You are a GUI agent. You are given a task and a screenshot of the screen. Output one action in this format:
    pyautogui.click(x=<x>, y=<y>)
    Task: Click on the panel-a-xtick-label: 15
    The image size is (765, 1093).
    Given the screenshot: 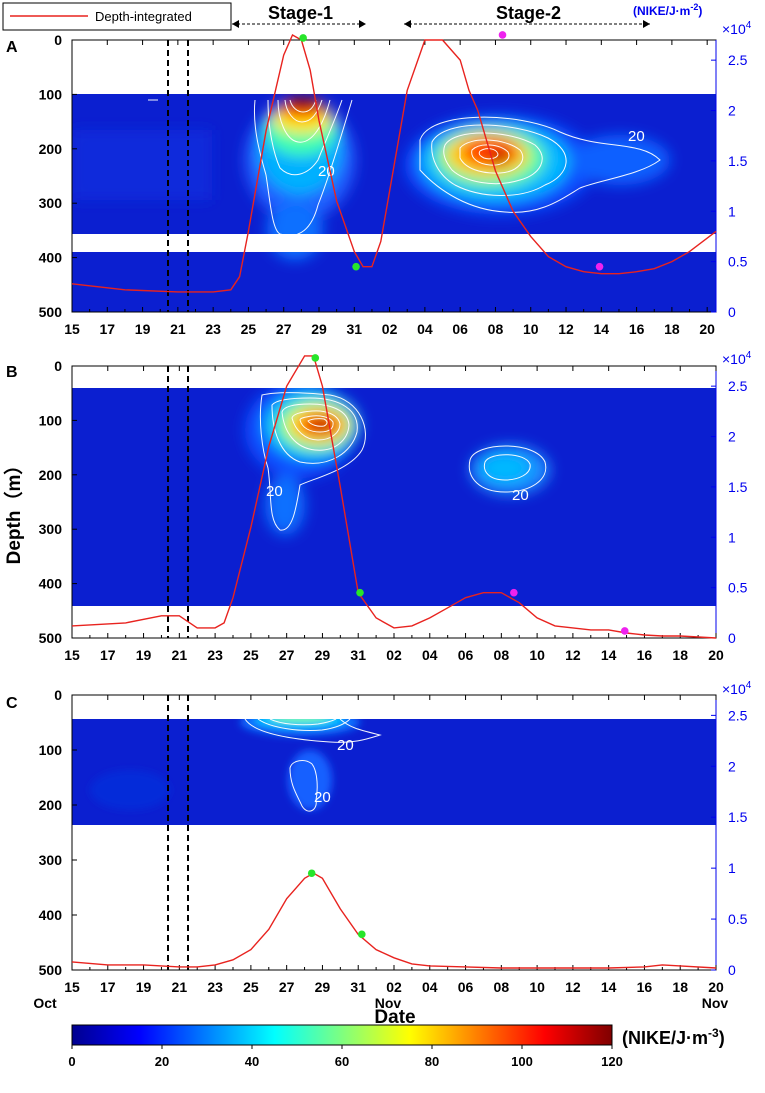 What is the action you would take?
    pyautogui.click(x=72, y=329)
    